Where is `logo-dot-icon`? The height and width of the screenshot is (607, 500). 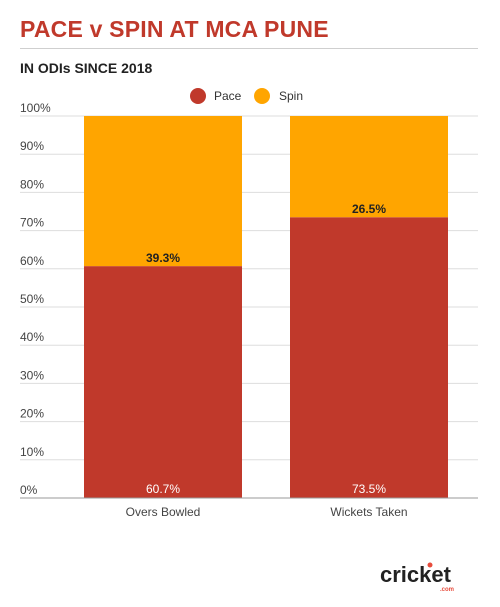 logo-dot-icon is located at coordinates (430, 565).